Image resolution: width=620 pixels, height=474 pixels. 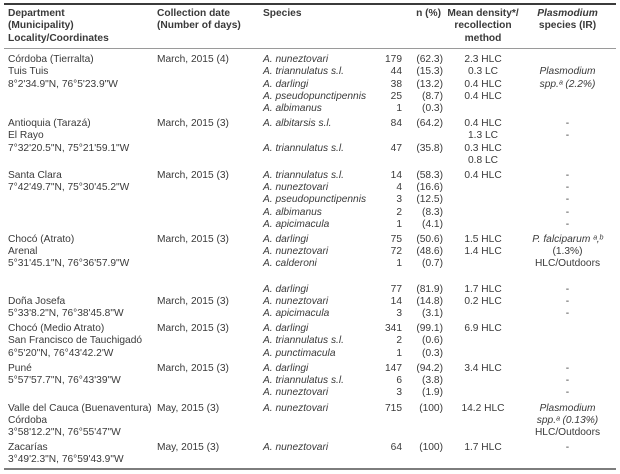 I want to click on cell-n_pct: (0.6), so click(x=432, y=341).